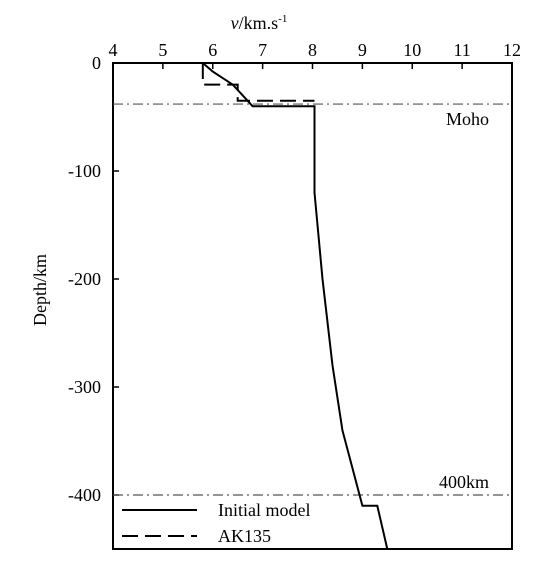 The image size is (534, 566). Describe the element at coordinates (512, 50) in the screenshot. I see `x-tick-label: 12` at that location.